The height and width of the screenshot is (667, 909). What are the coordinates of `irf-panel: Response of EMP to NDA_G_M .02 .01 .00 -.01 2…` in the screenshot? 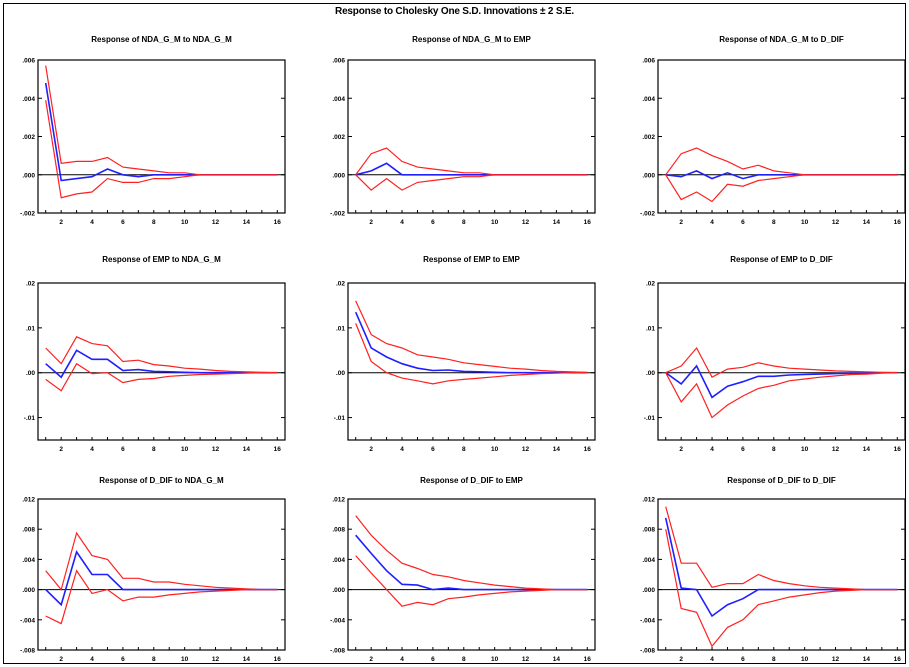 It's located at (155, 354).